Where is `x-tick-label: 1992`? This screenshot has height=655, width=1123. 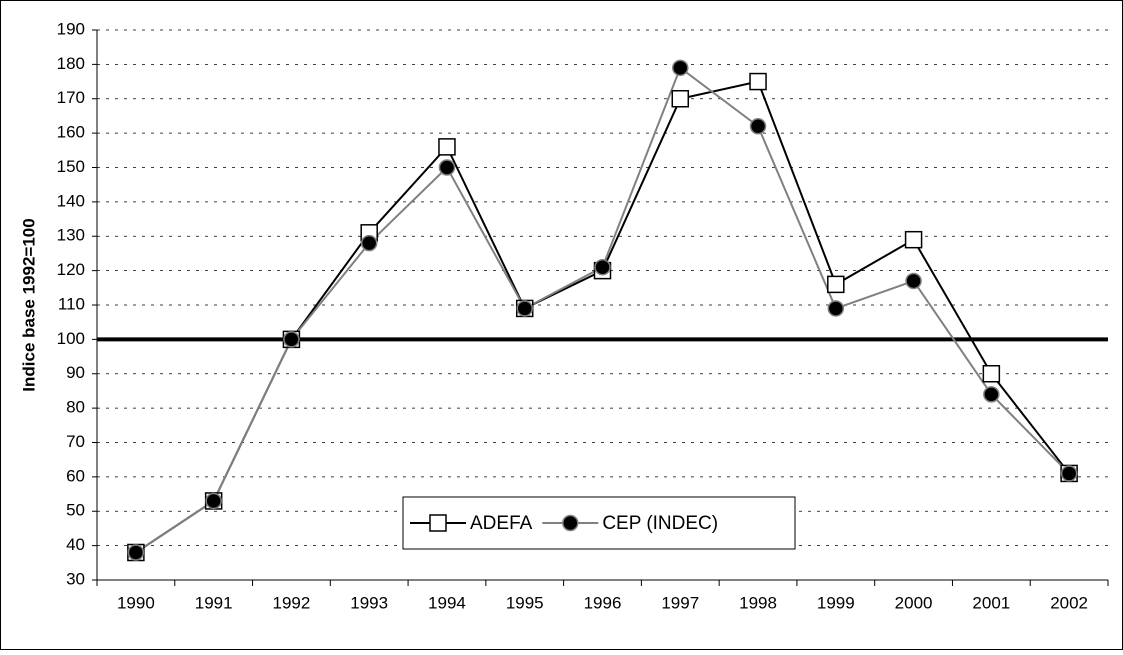 x-tick-label: 1992 is located at coordinates (292, 602).